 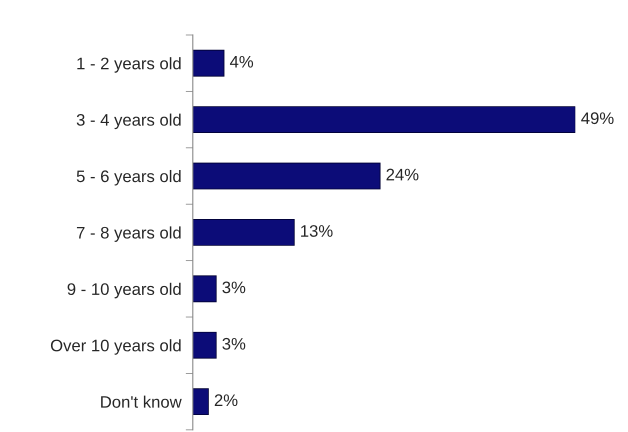 I want to click on y-tick-label: 7 - 8 years old, so click(x=128, y=234).